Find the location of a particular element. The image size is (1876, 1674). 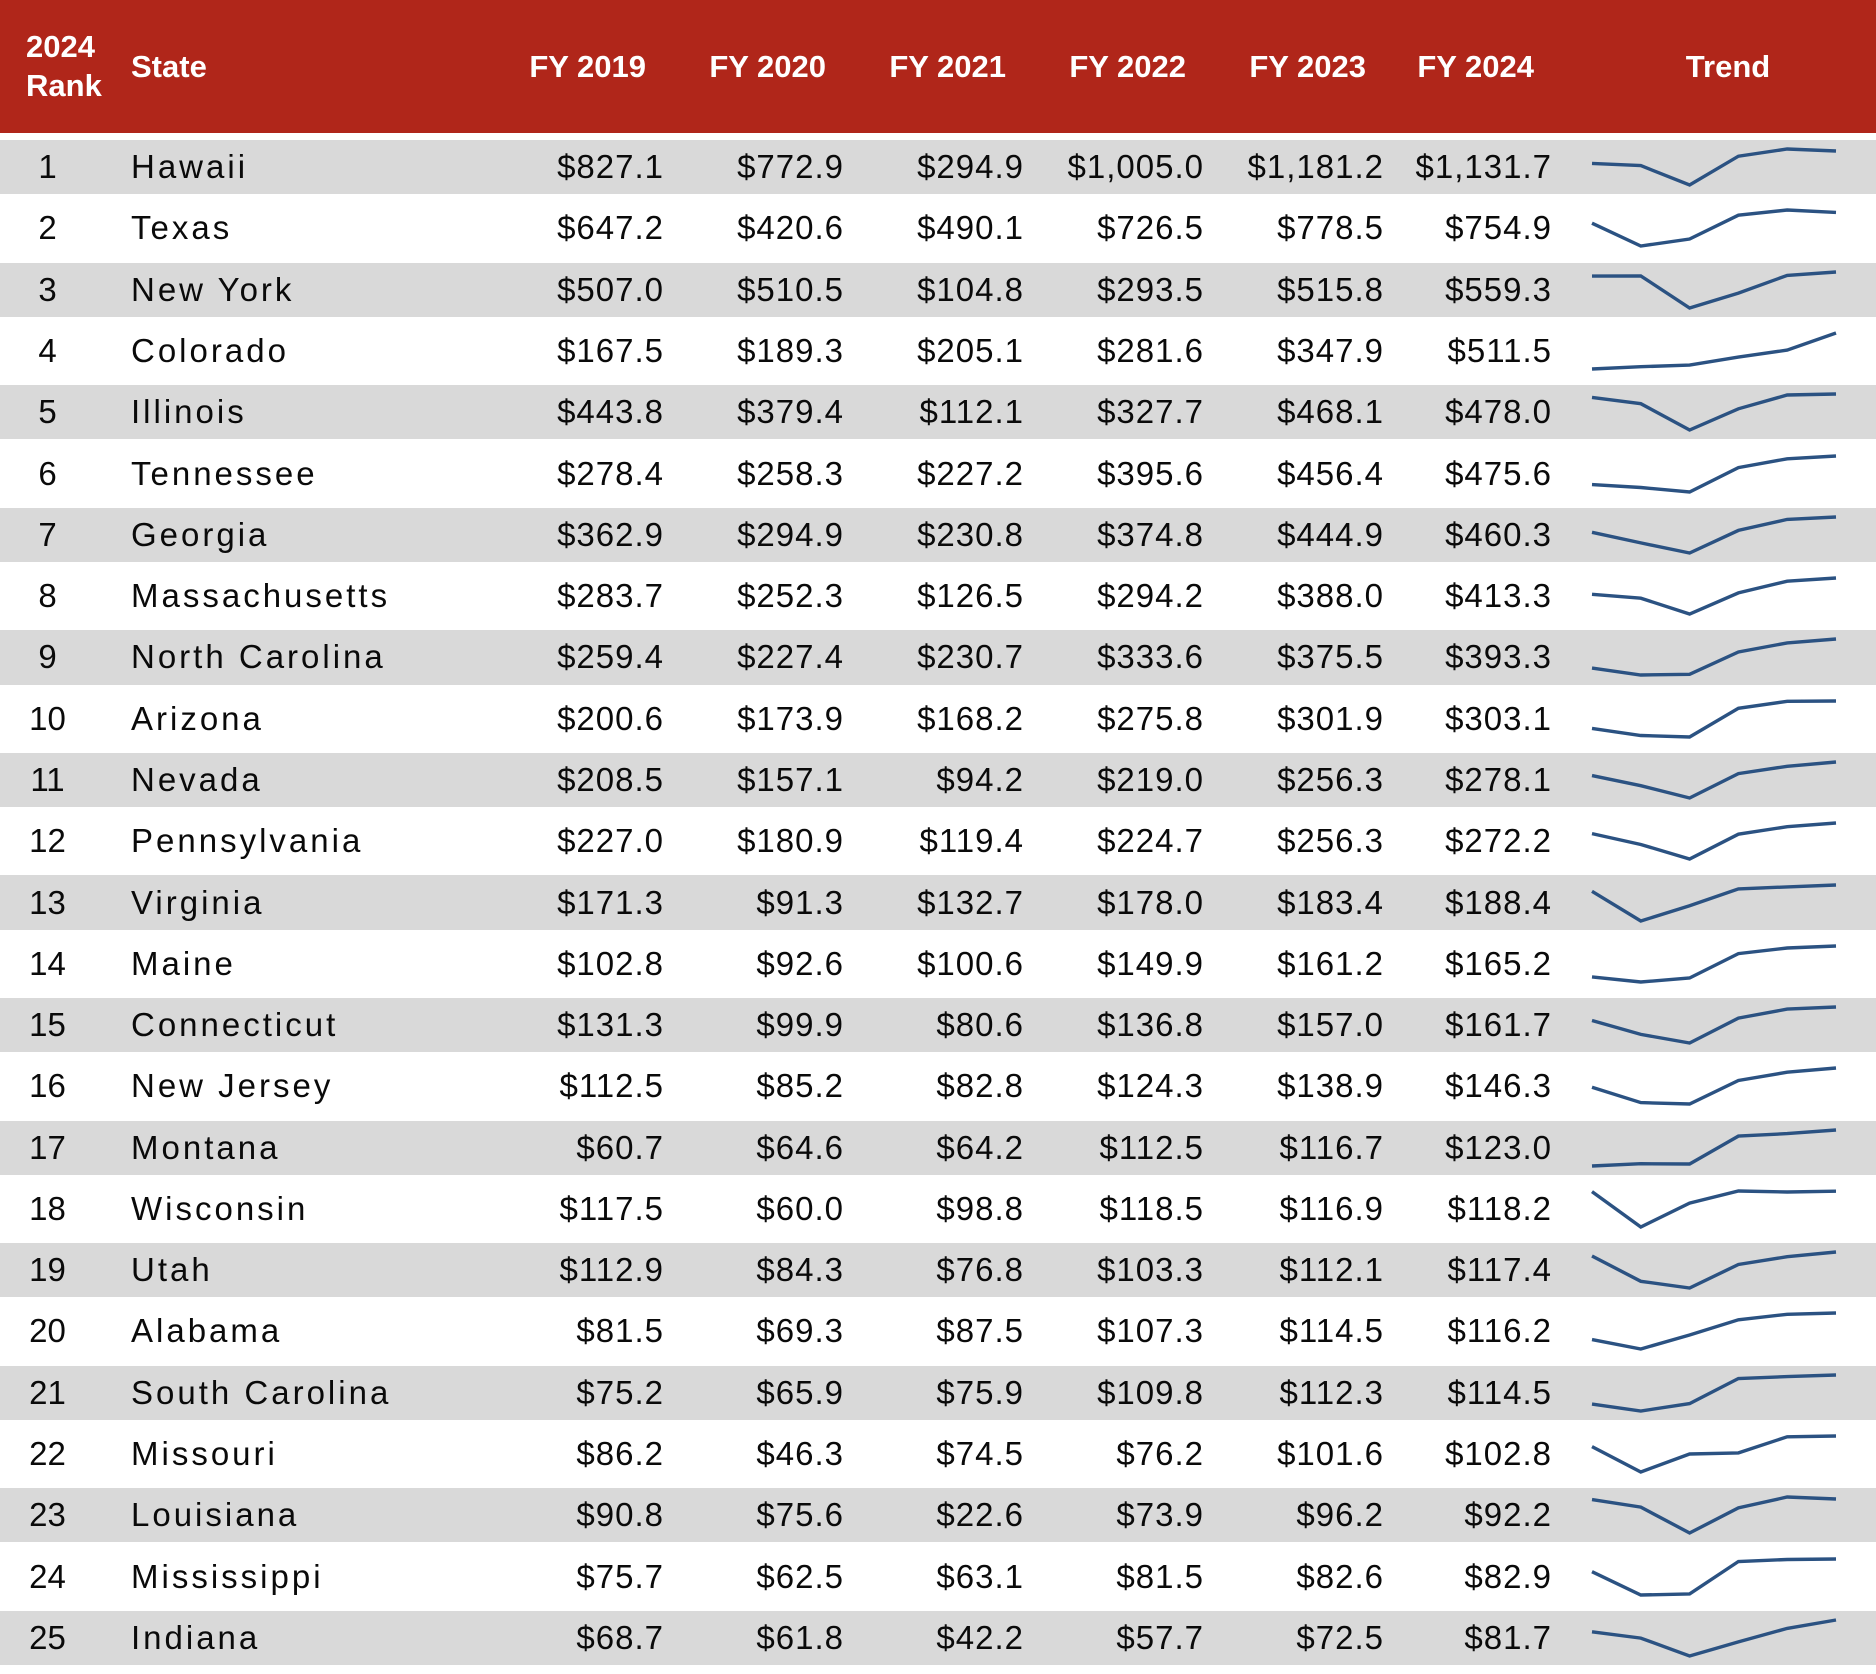

value-cell-fy2023: $183.4 is located at coordinates (1330, 902).